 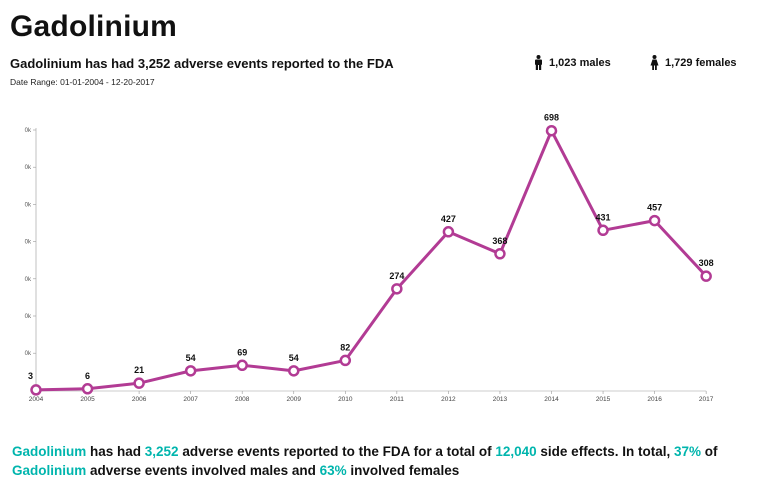 What do you see at coordinates (551, 118) in the screenshot?
I see `data-label: 698` at bounding box center [551, 118].